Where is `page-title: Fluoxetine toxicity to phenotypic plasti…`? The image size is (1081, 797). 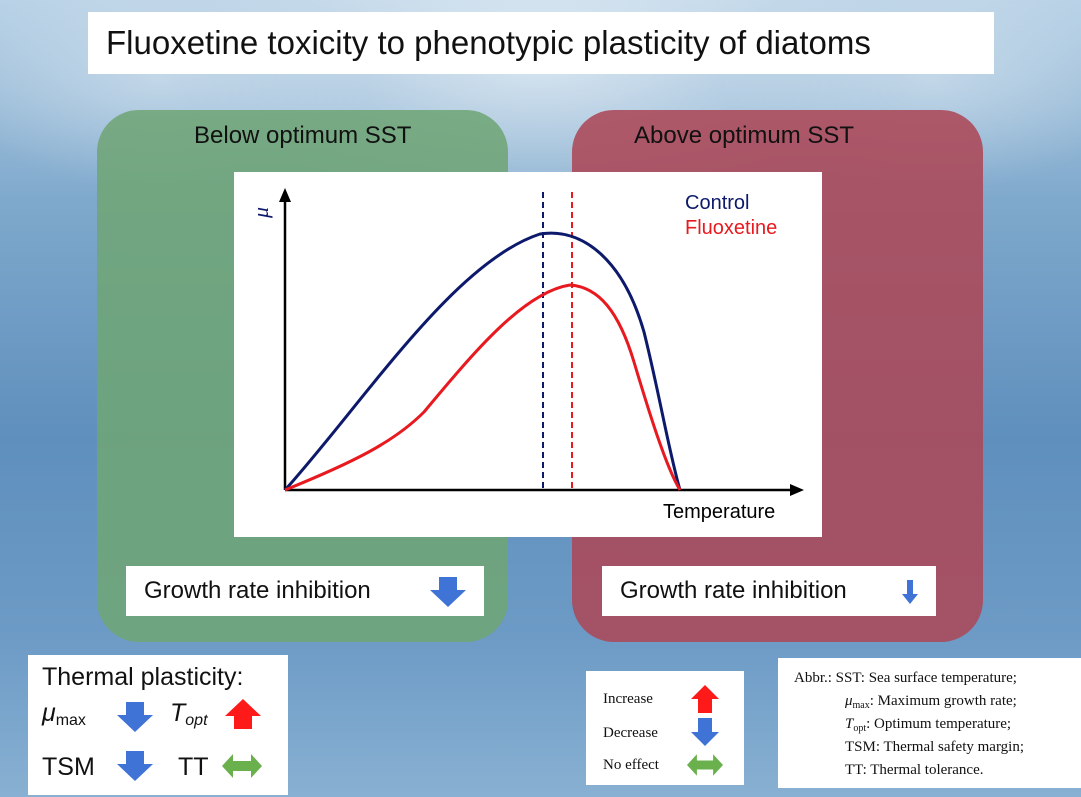 page-title: Fluoxetine toxicity to phenotypic plasti… is located at coordinates (488, 42).